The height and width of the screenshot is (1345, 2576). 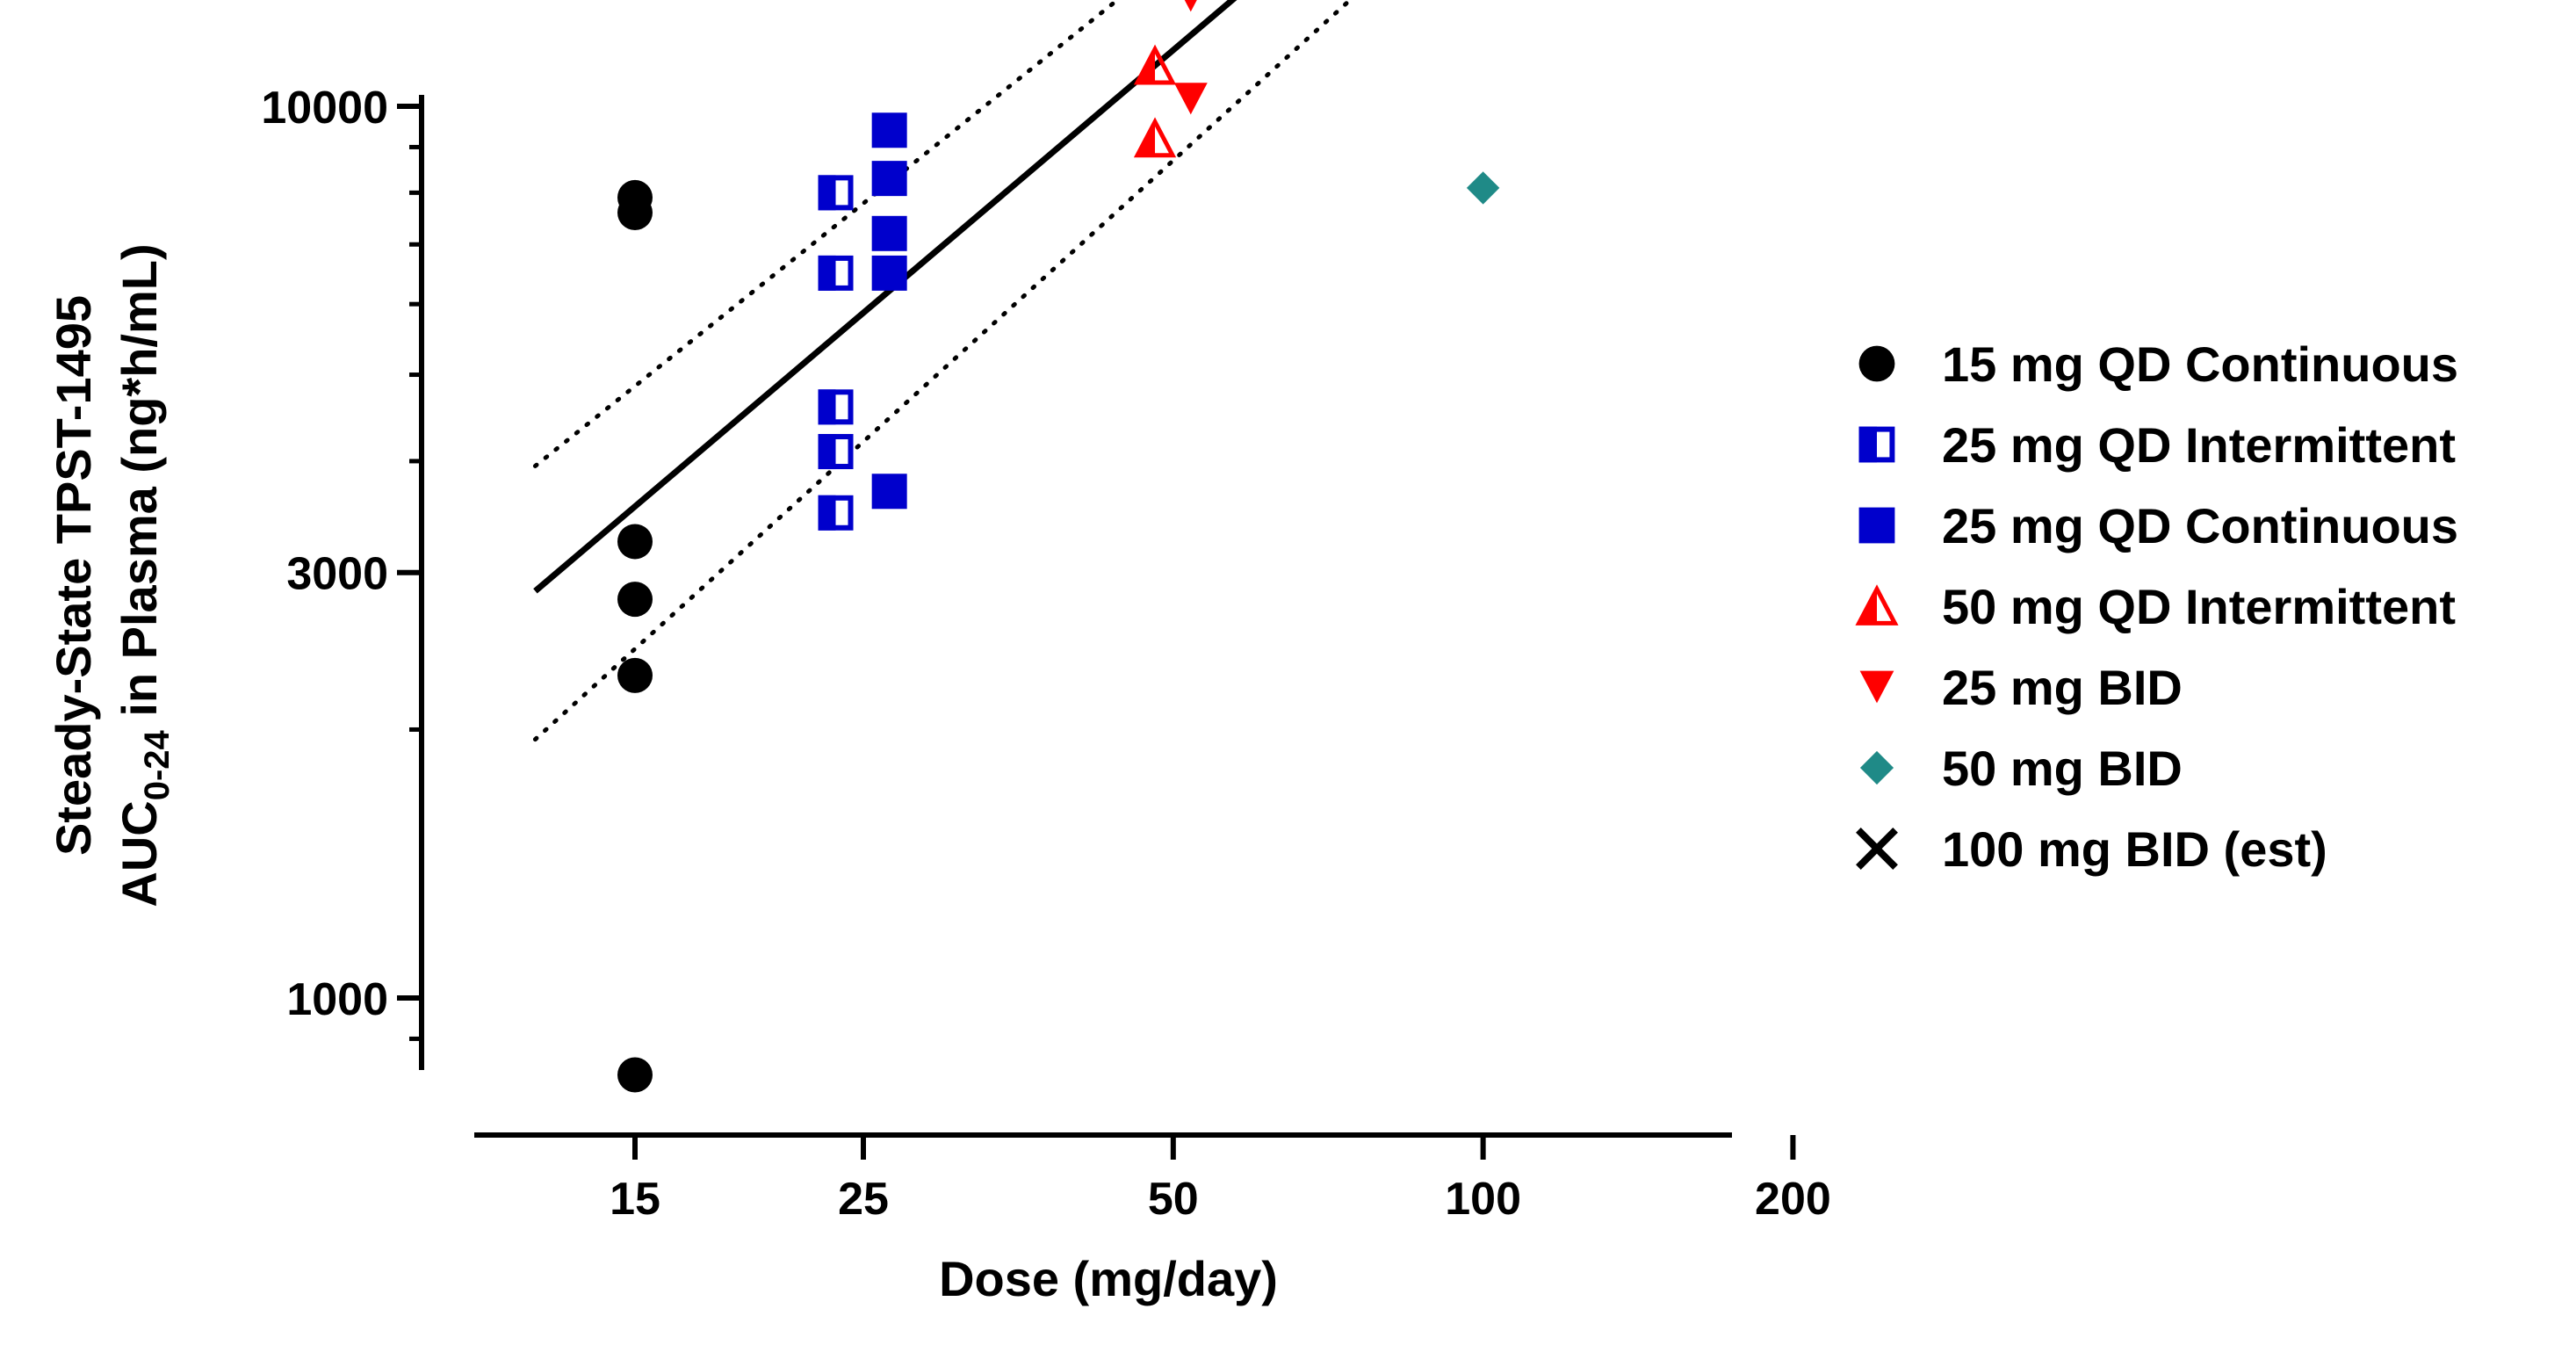 I want to click on legend-label: 50 mg BID, so click(x=2062, y=768).